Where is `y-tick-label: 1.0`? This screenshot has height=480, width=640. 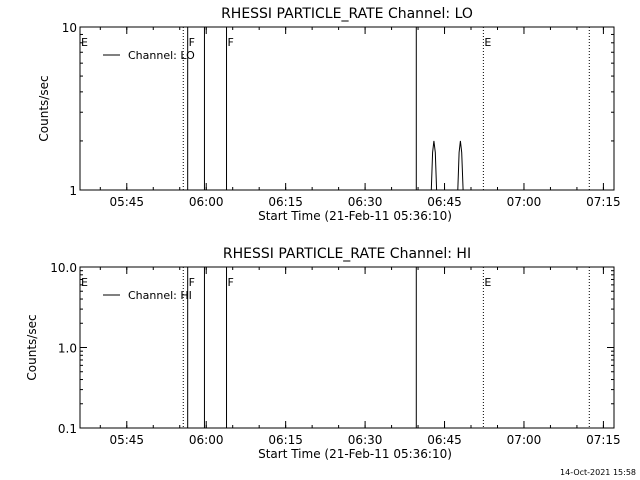 y-tick-label: 1.0 is located at coordinates (67, 349).